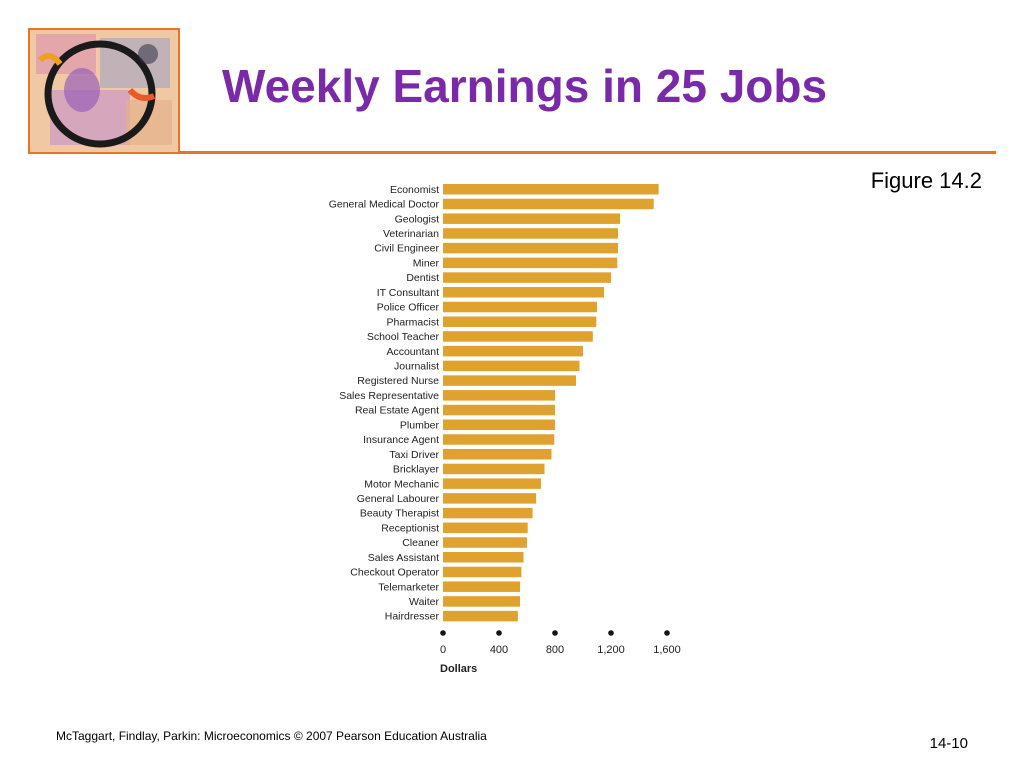 This screenshot has width=1024, height=768. I want to click on category-label: Checkout Operator, so click(394, 573).